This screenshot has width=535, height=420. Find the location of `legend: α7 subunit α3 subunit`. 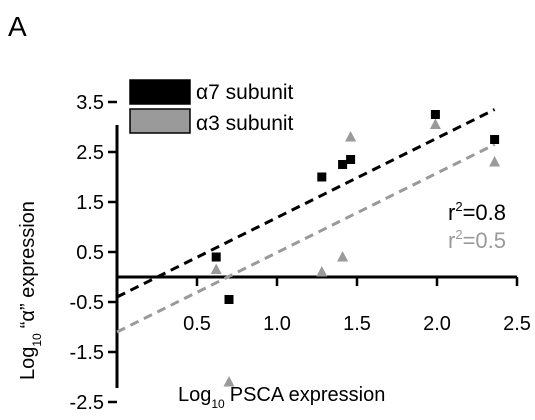

legend: α7 subunit α3 subunit is located at coordinates (211, 107).